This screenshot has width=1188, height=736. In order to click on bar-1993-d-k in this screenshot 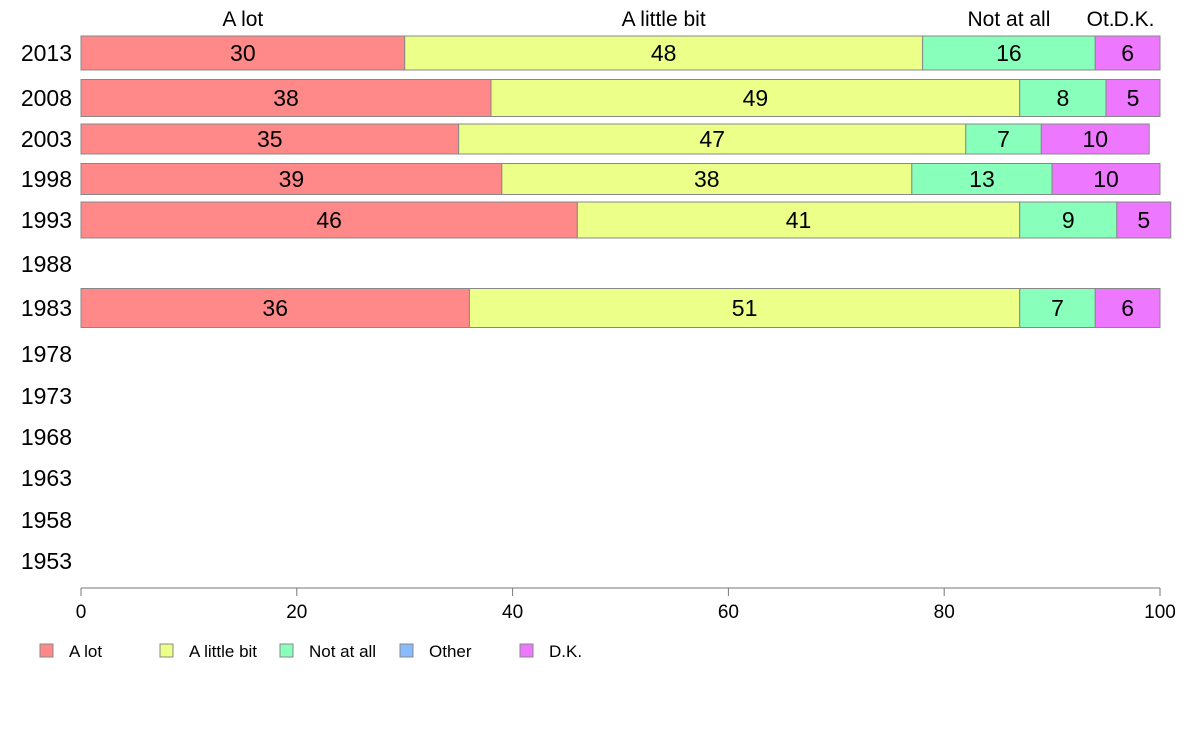, I will do `click(1144, 220)`.